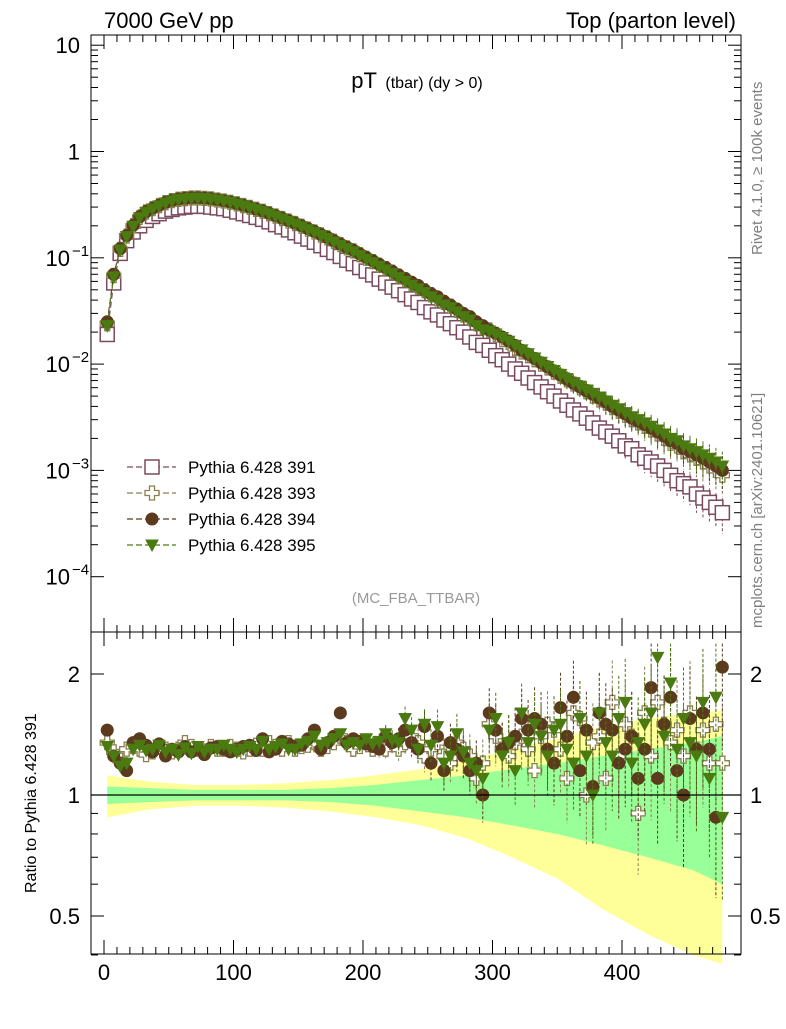 The image size is (786, 1029). Describe the element at coordinates (416, 598) in the screenshot. I see `analysis-label: (MC_FBA_TTBAR)` at that location.